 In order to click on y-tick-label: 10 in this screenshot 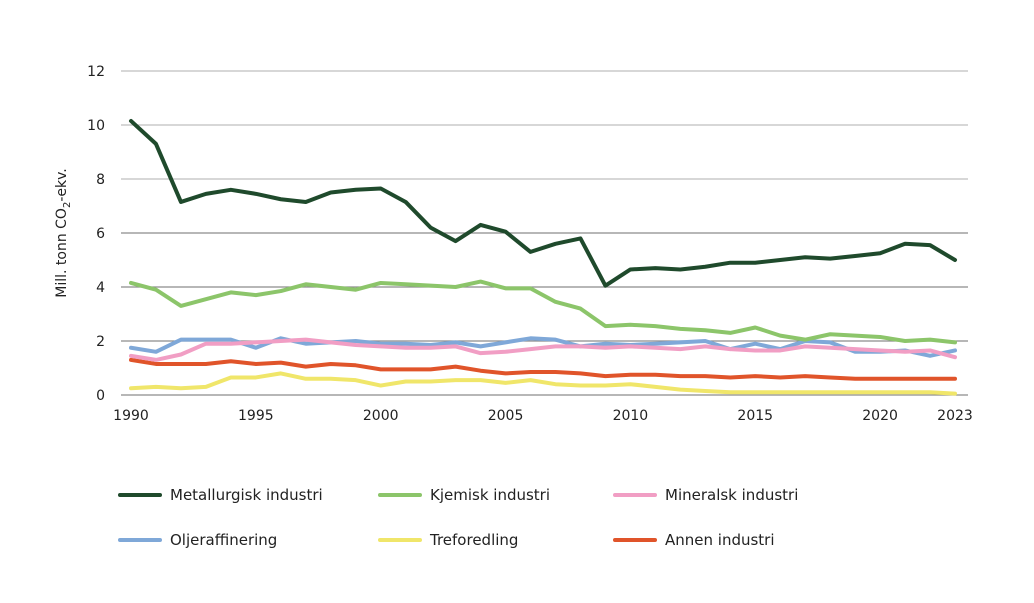, I will do `click(96, 126)`.